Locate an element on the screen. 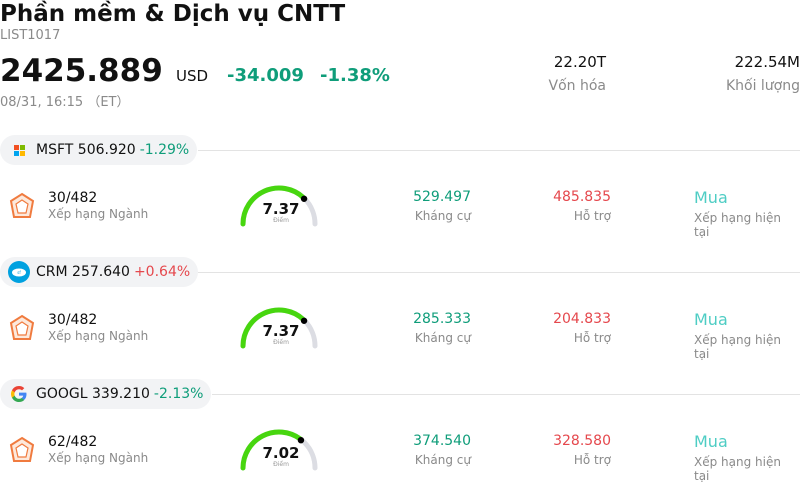 The width and height of the screenshot is (800, 488). stock-chip: GOOGL 339.210 -2.13% is located at coordinates (106, 394).